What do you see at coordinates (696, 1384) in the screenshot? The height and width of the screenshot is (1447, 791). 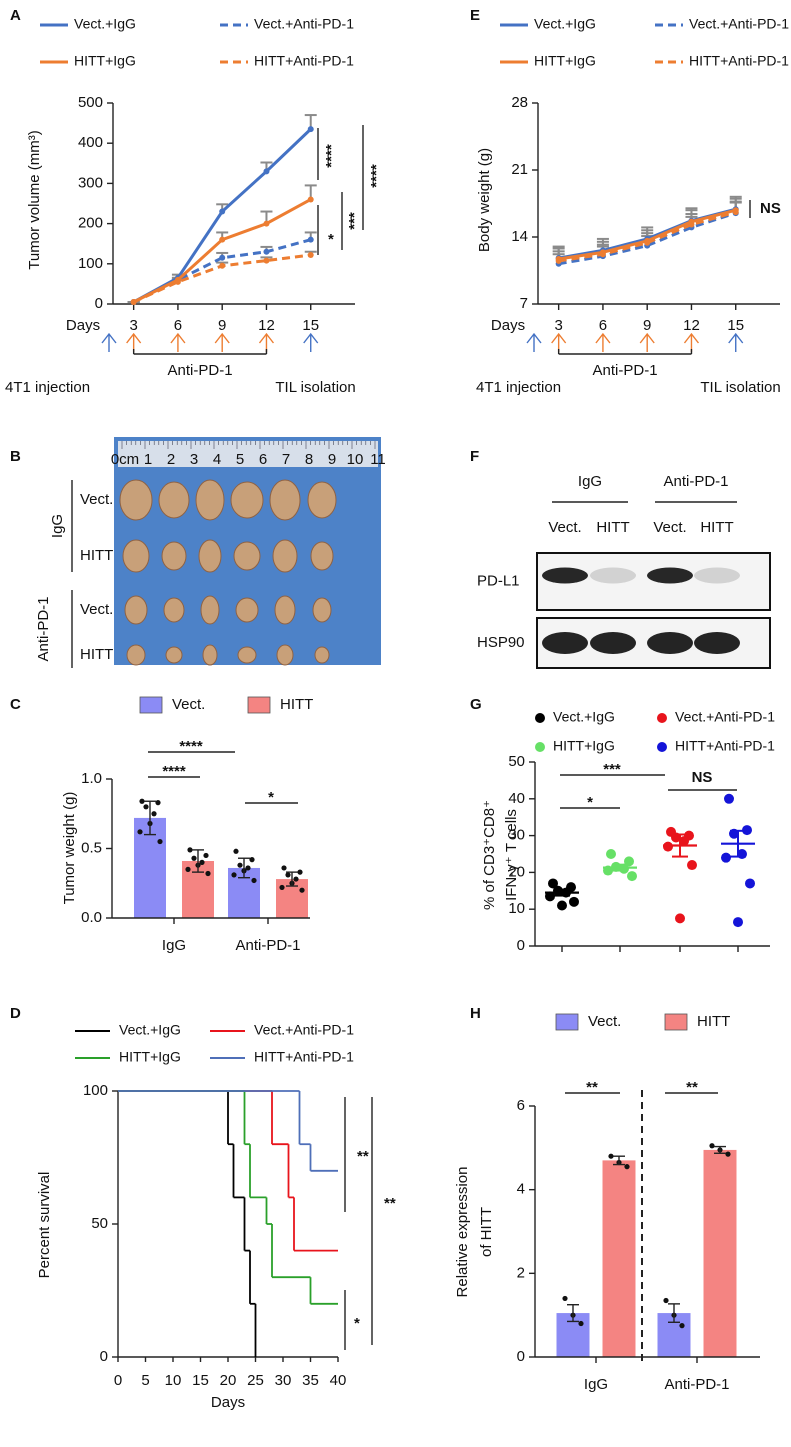 I see `x-tick-label: Anti-PD-1` at bounding box center [696, 1384].